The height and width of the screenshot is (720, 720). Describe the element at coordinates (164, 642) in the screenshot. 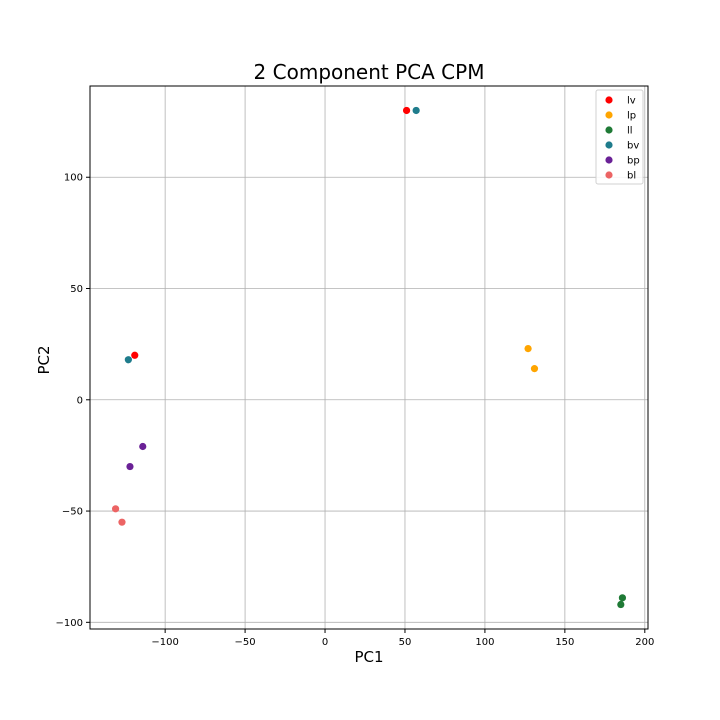

I see `x-tick-label: −100` at that location.